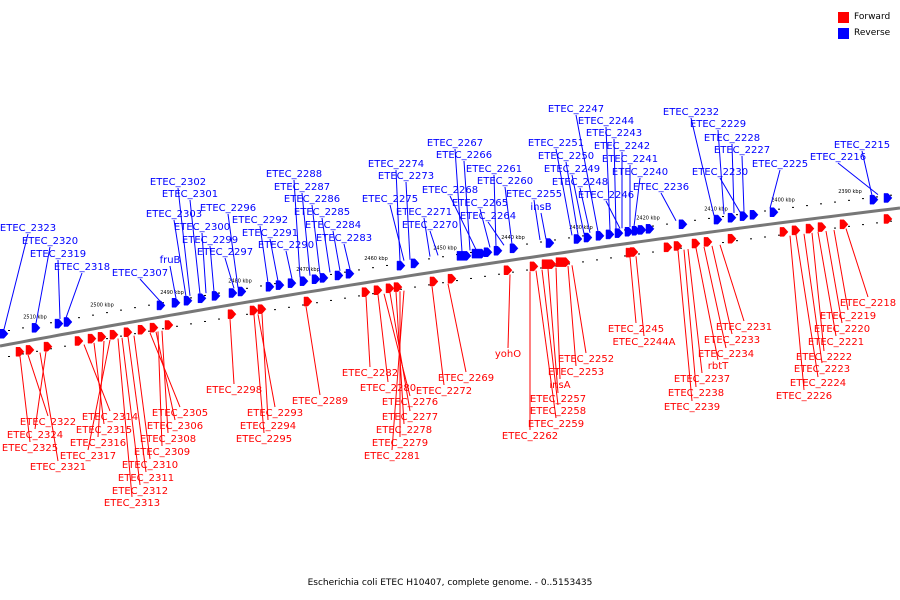  Describe the element at coordinates (842, 329) in the screenshot. I see `gene-label: ETEC_2220` at that location.